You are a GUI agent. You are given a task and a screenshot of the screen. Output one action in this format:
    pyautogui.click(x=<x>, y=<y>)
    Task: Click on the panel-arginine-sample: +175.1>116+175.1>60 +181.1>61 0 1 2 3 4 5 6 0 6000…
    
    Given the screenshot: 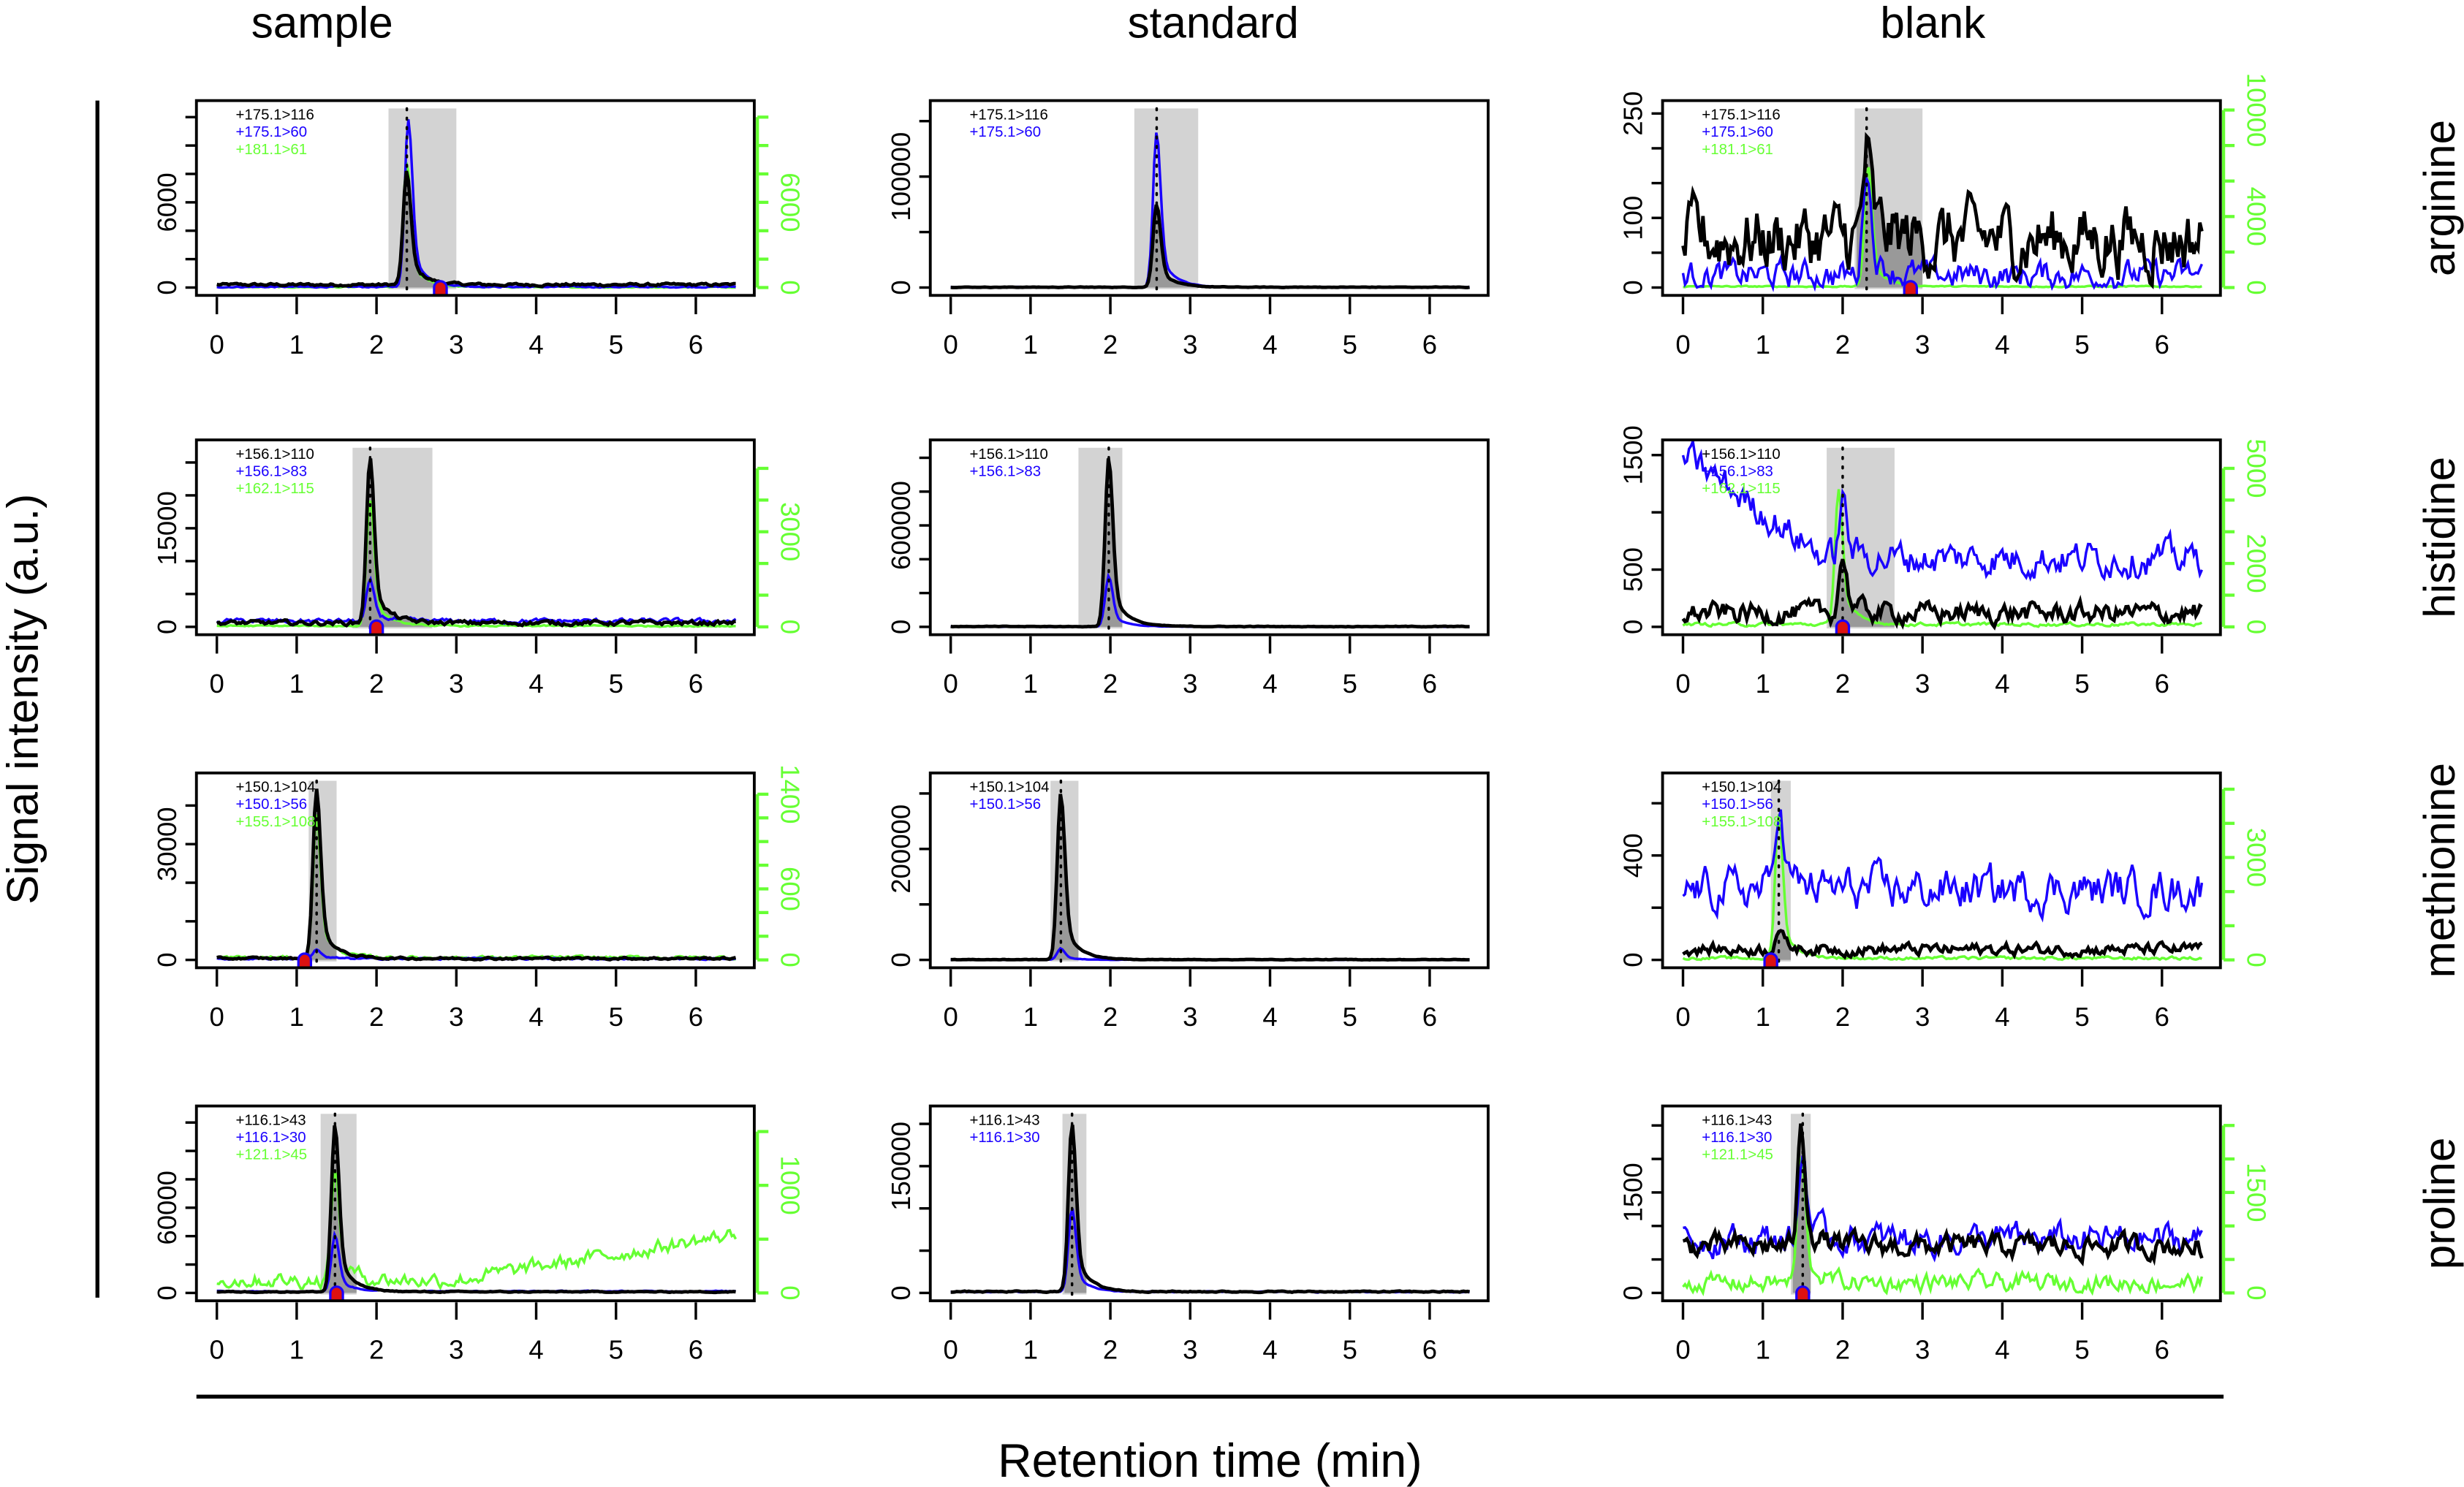 What is the action you would take?
    pyautogui.click(x=478, y=230)
    